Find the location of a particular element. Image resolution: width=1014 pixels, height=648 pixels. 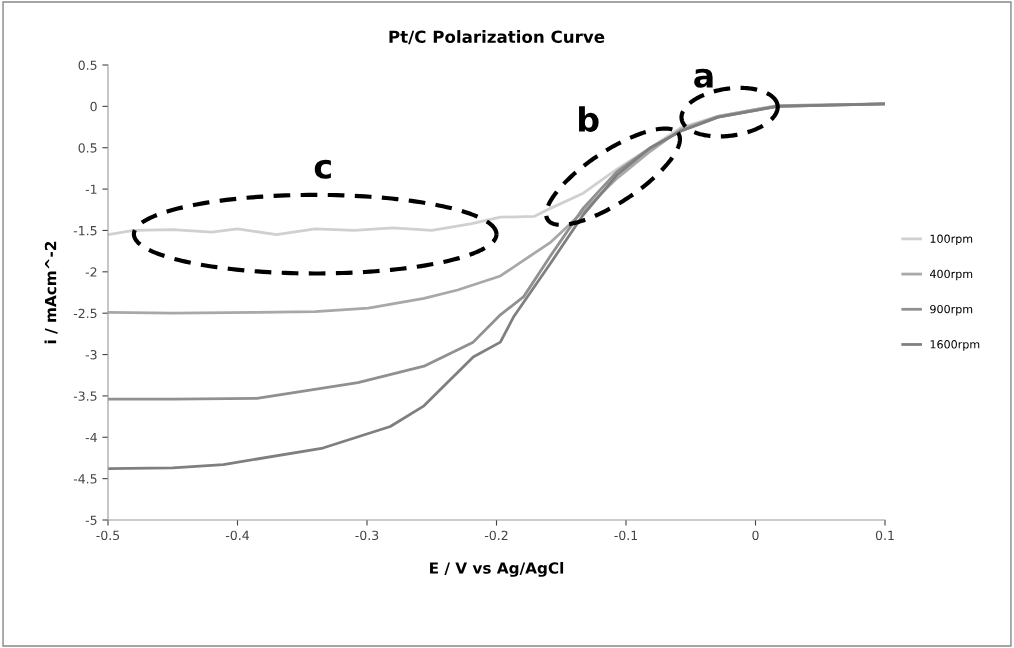

chart-title: Pt/C Polarization Curve is located at coordinates (497, 37).